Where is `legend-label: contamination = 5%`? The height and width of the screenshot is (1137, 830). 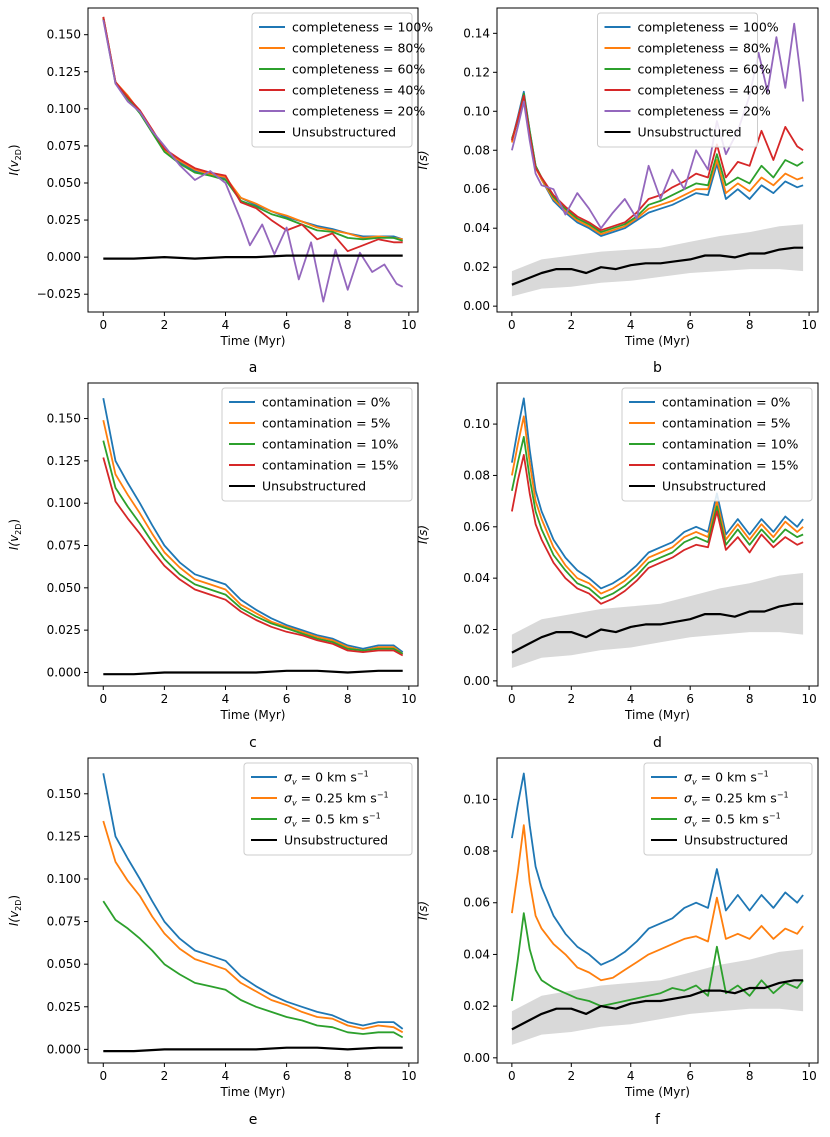
legend-label: contamination = 5% is located at coordinates (726, 423).